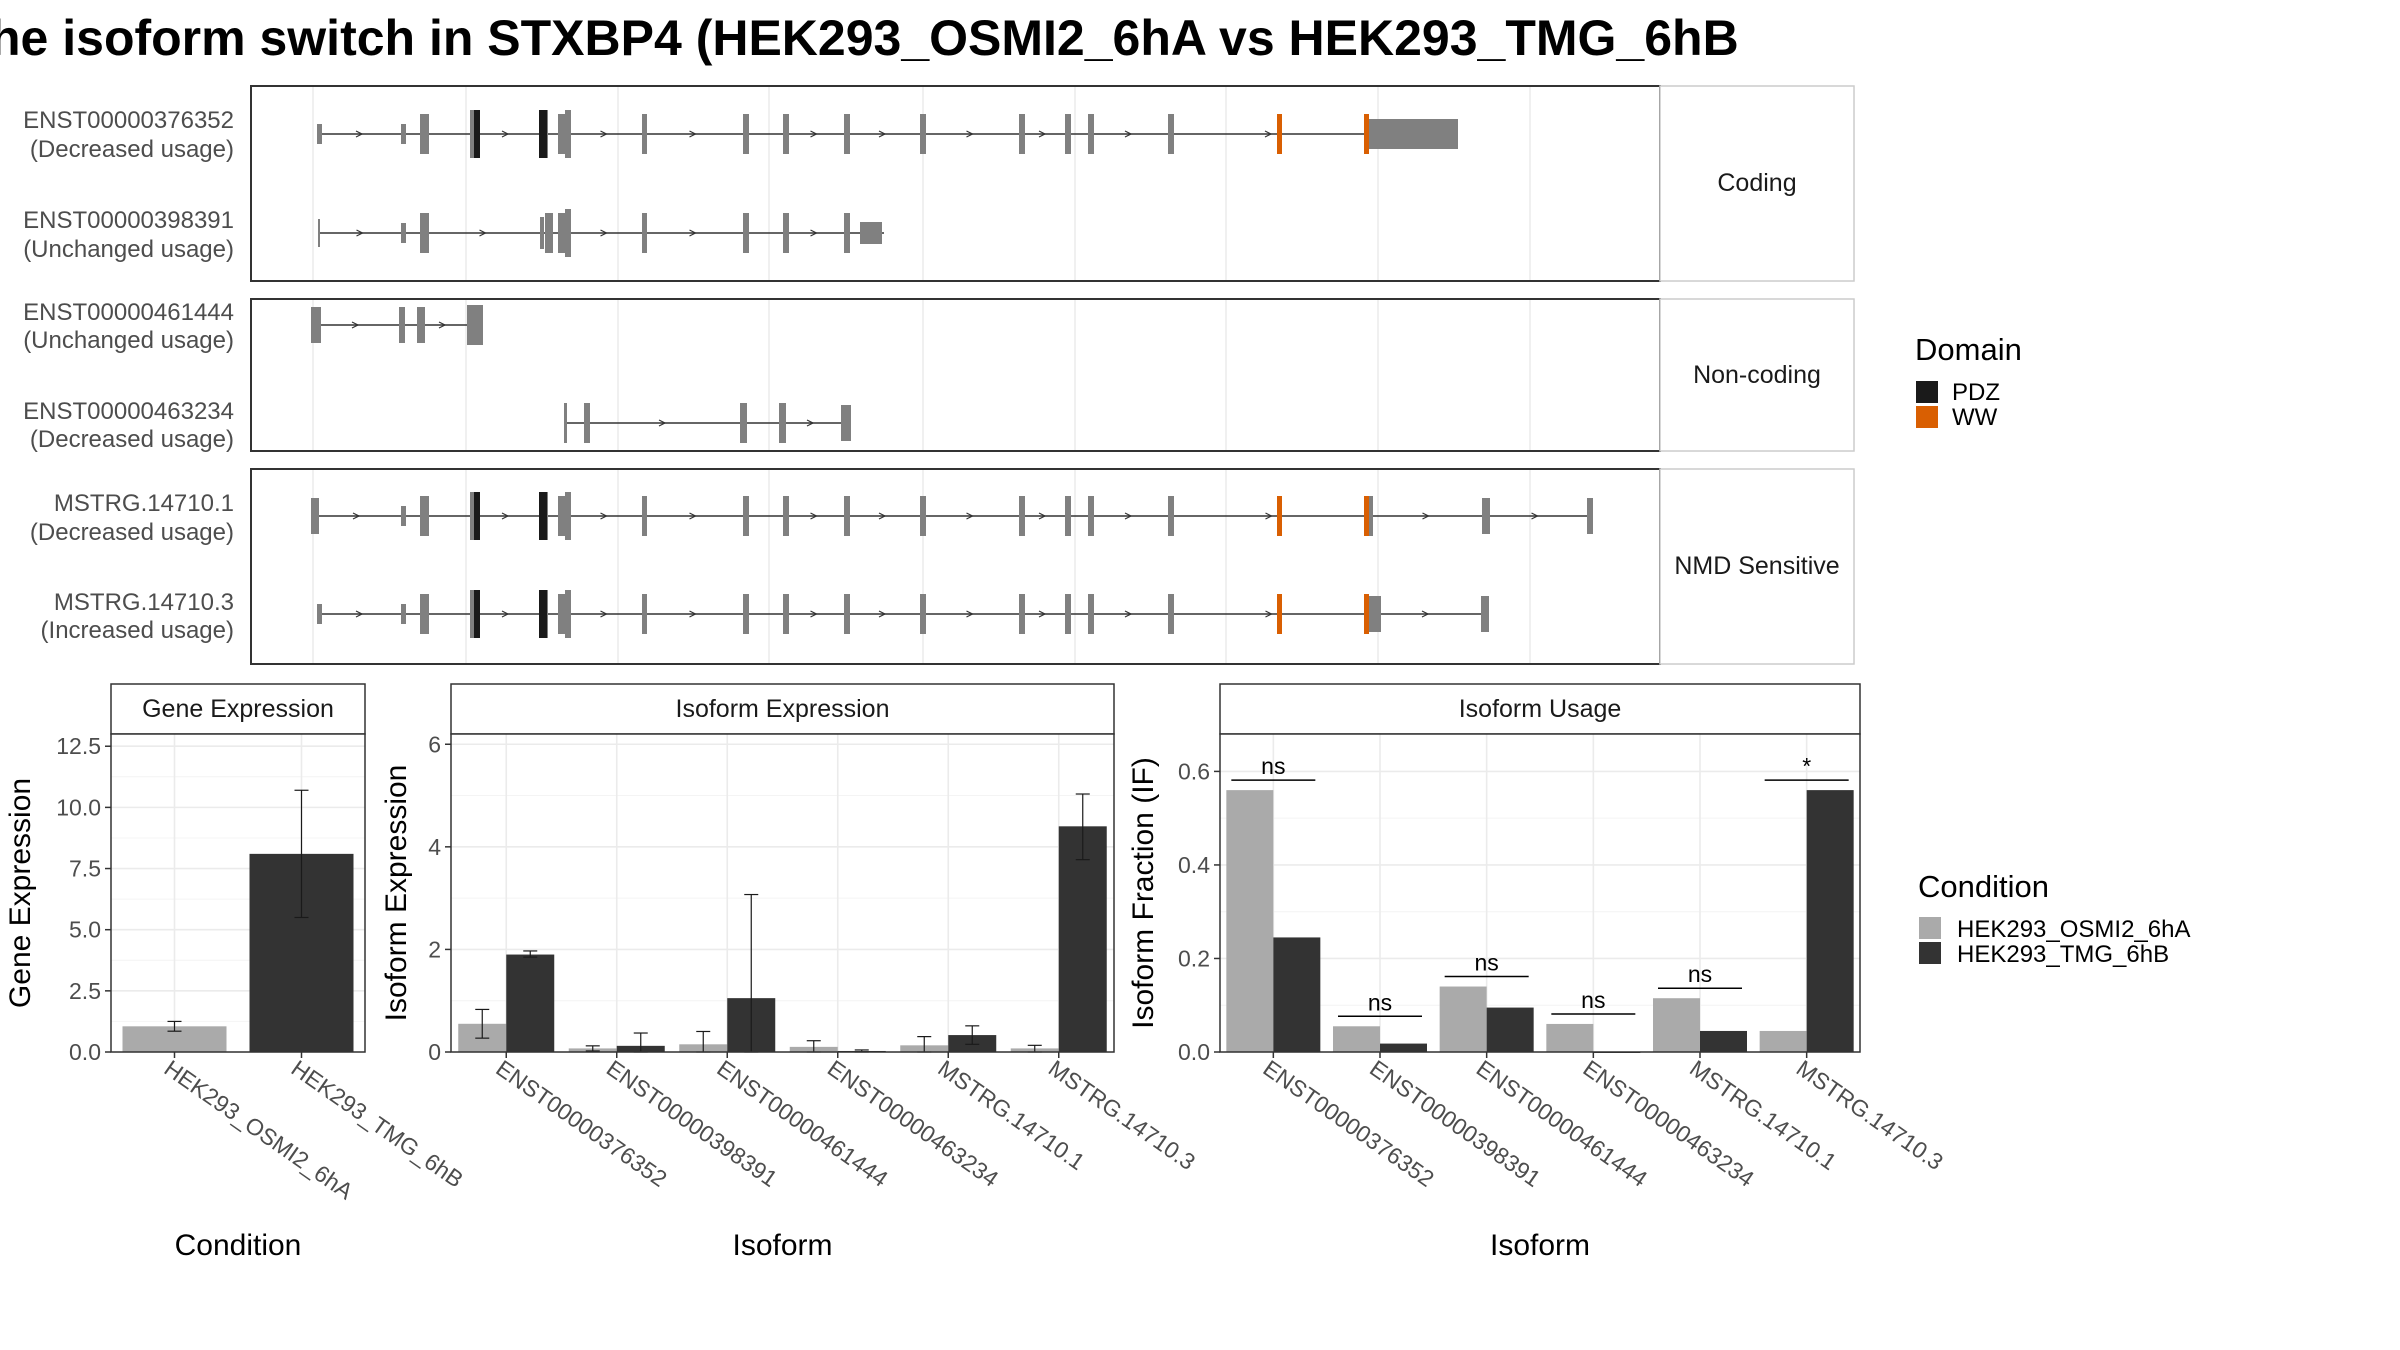 This screenshot has width=2400, height=1350. Describe the element at coordinates (396, 893) in the screenshot. I see `y-axis-title: Isoform Expression` at that location.